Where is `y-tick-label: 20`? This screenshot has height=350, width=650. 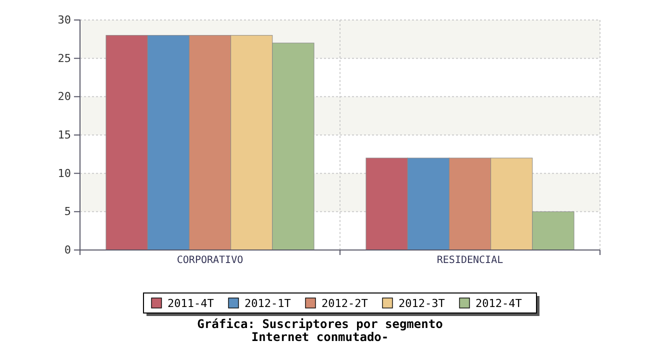
y-tick-label: 20 is located at coordinates (64, 97).